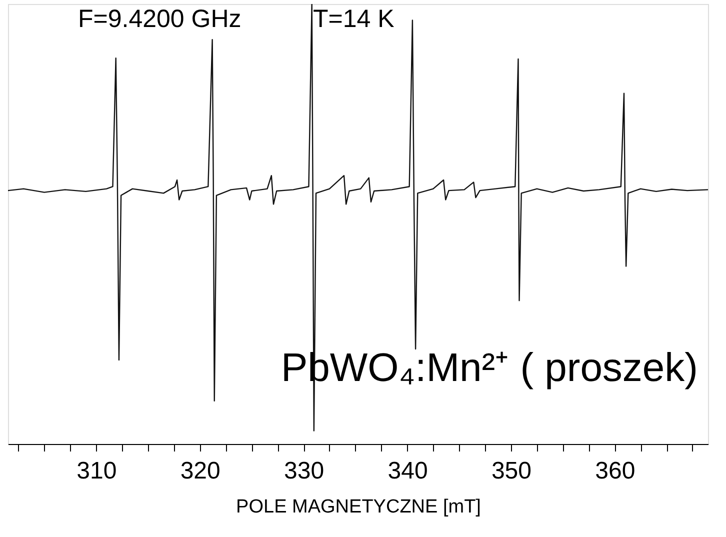 This screenshot has height=537, width=726. Describe the element at coordinates (615, 471) in the screenshot. I see `x-tick-label: 360` at that location.